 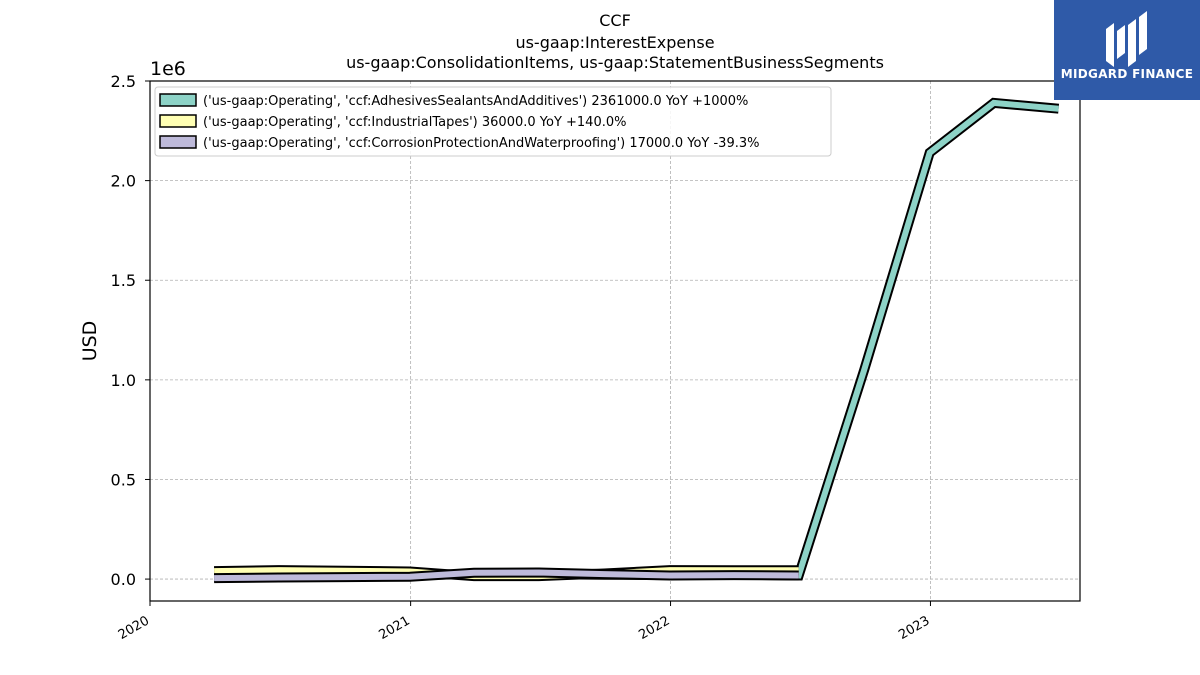 What do you see at coordinates (914, 628) in the screenshot?
I see `x-tick-label: 2023` at bounding box center [914, 628].